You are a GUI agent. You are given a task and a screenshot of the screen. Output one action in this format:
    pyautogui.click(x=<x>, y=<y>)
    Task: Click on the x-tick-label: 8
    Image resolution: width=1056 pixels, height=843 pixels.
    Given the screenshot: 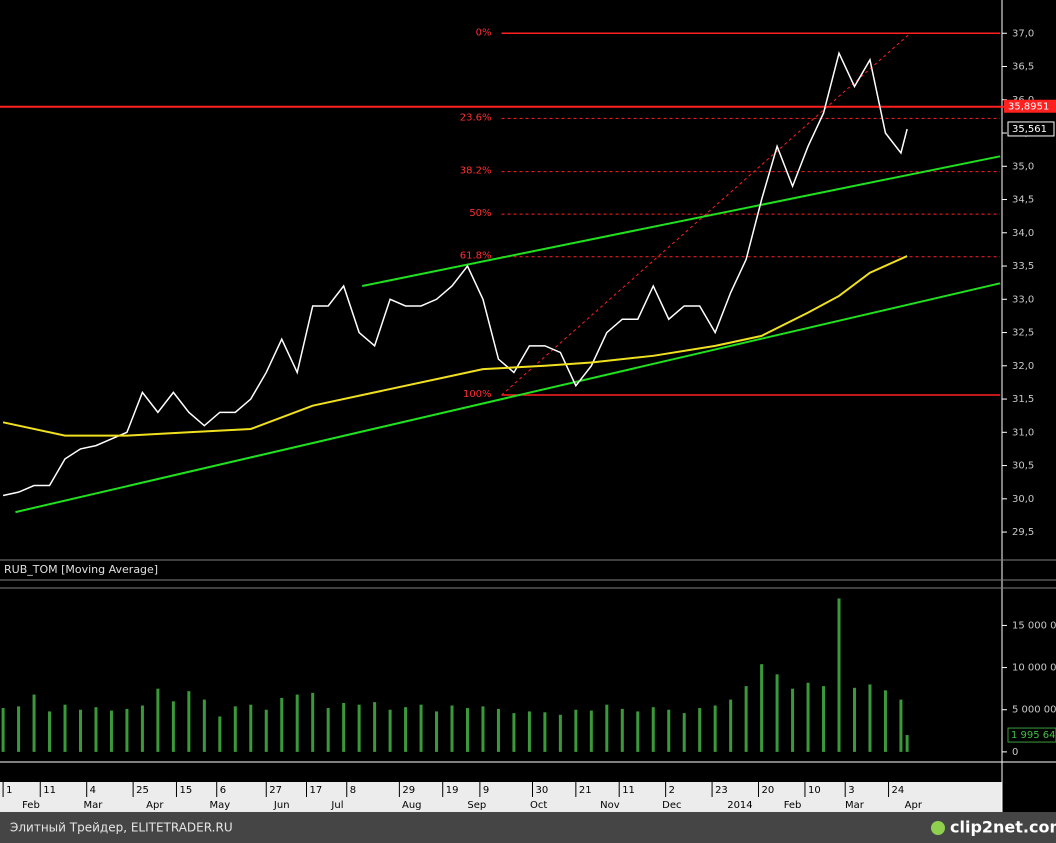 What is the action you would take?
    pyautogui.click(x=353, y=790)
    